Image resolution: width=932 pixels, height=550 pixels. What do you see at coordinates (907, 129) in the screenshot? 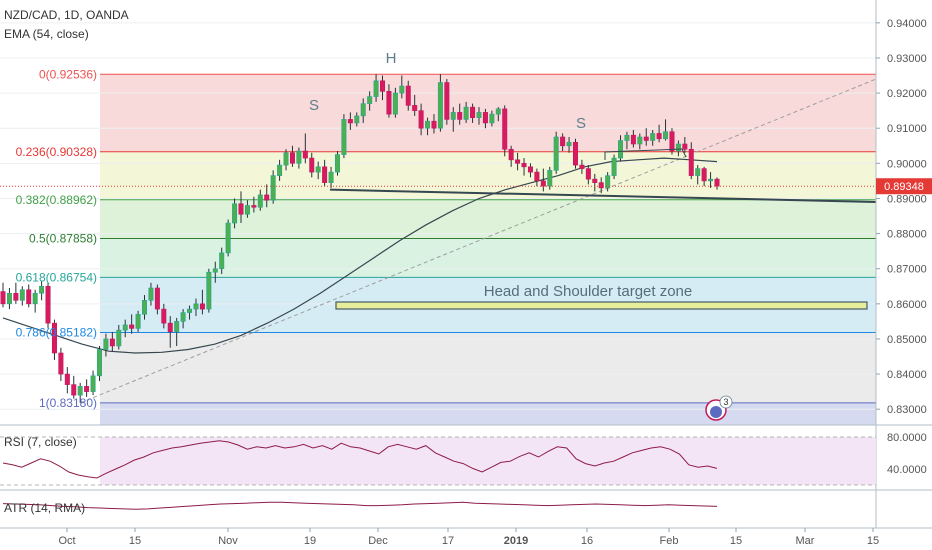
I see `price-tick-label: 0.91000` at bounding box center [907, 129].